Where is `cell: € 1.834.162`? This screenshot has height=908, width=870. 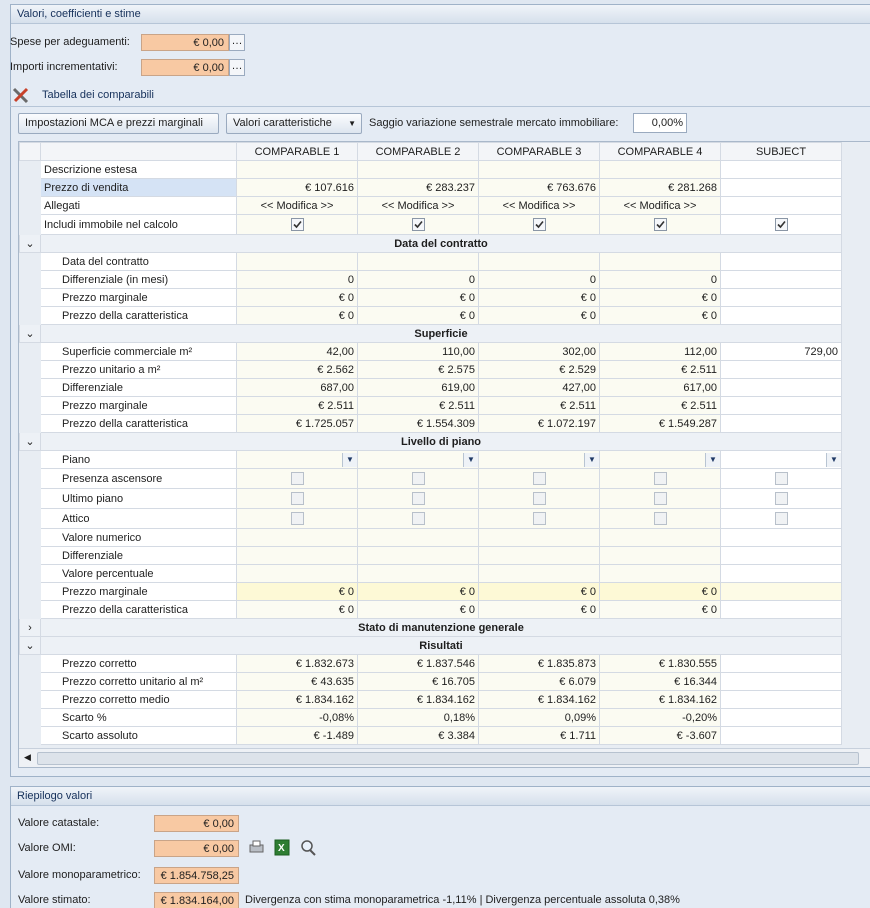 cell: € 1.834.162 is located at coordinates (297, 699).